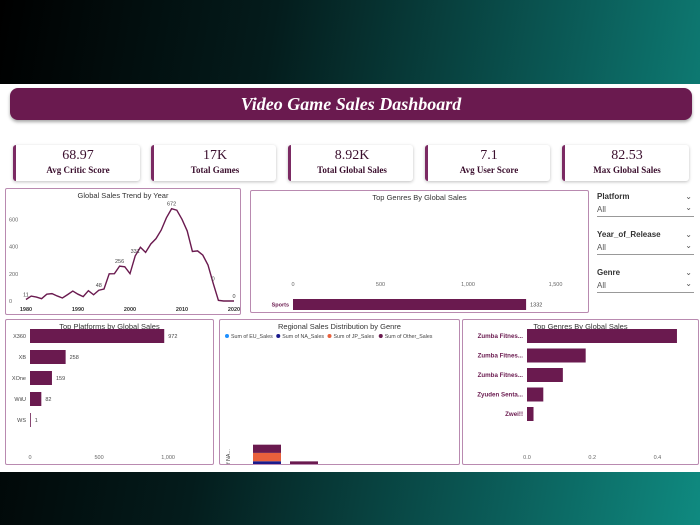  What do you see at coordinates (409, 337) in the screenshot?
I see `legend-label: Sum of Other_Sales` at bounding box center [409, 337].